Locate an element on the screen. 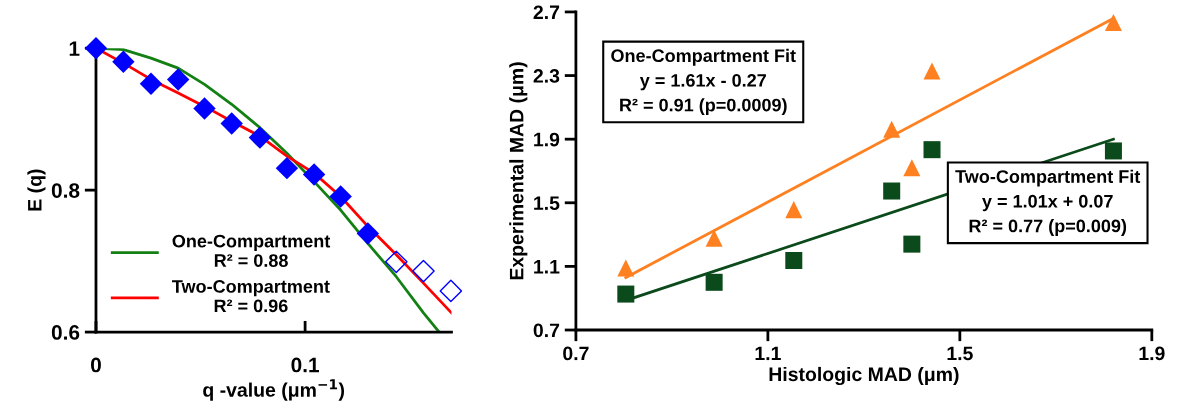  y-tick-label: 0.6 is located at coordinates (65, 332).